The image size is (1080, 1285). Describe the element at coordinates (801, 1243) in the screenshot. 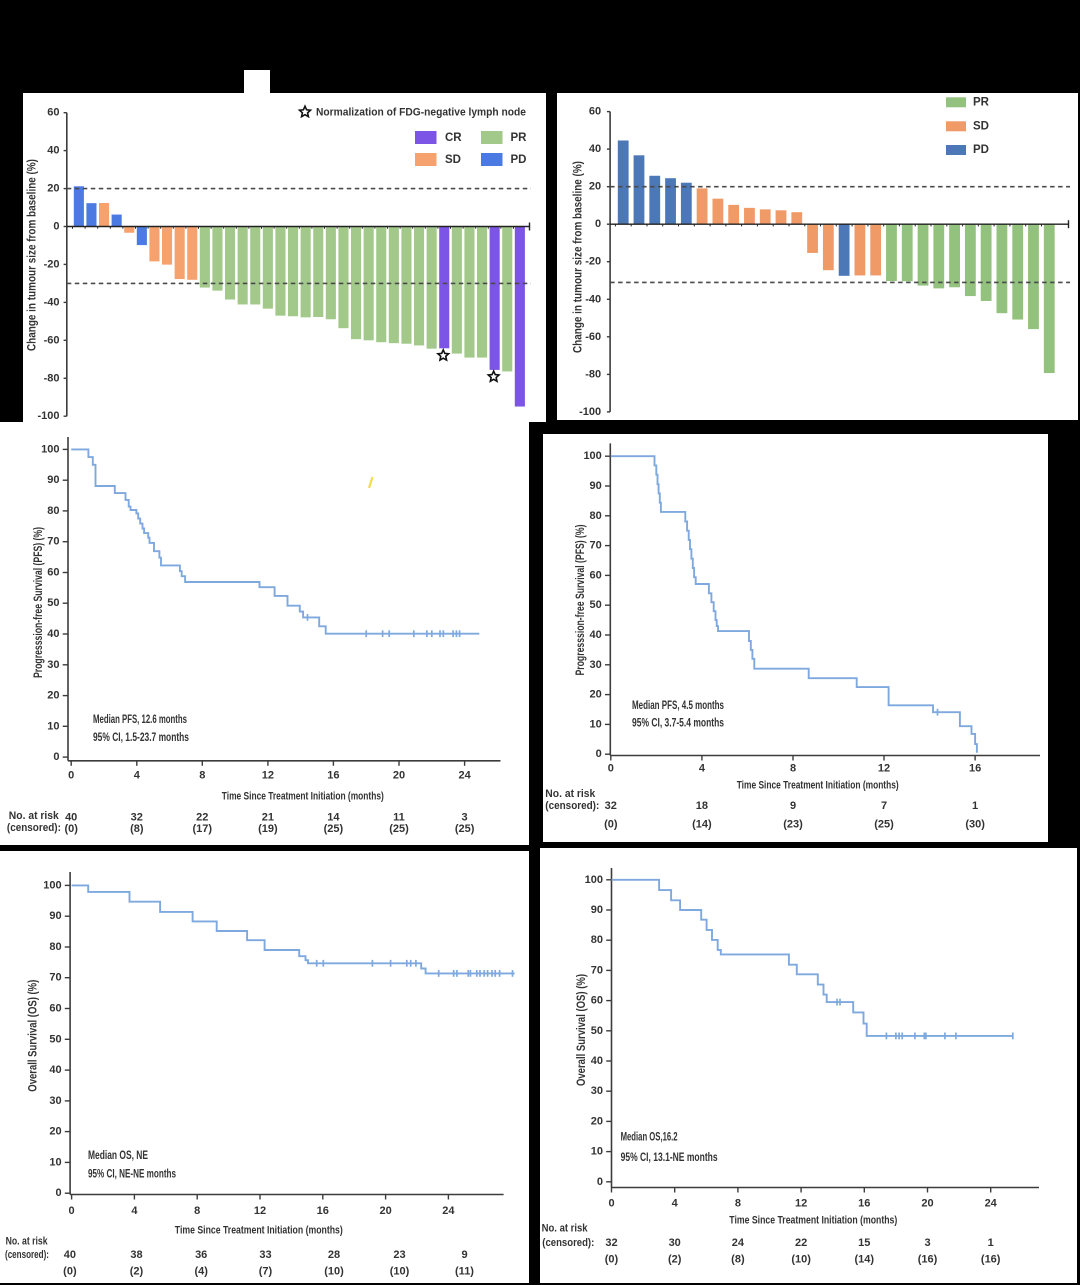

I see `svg-text: 22` at that location.